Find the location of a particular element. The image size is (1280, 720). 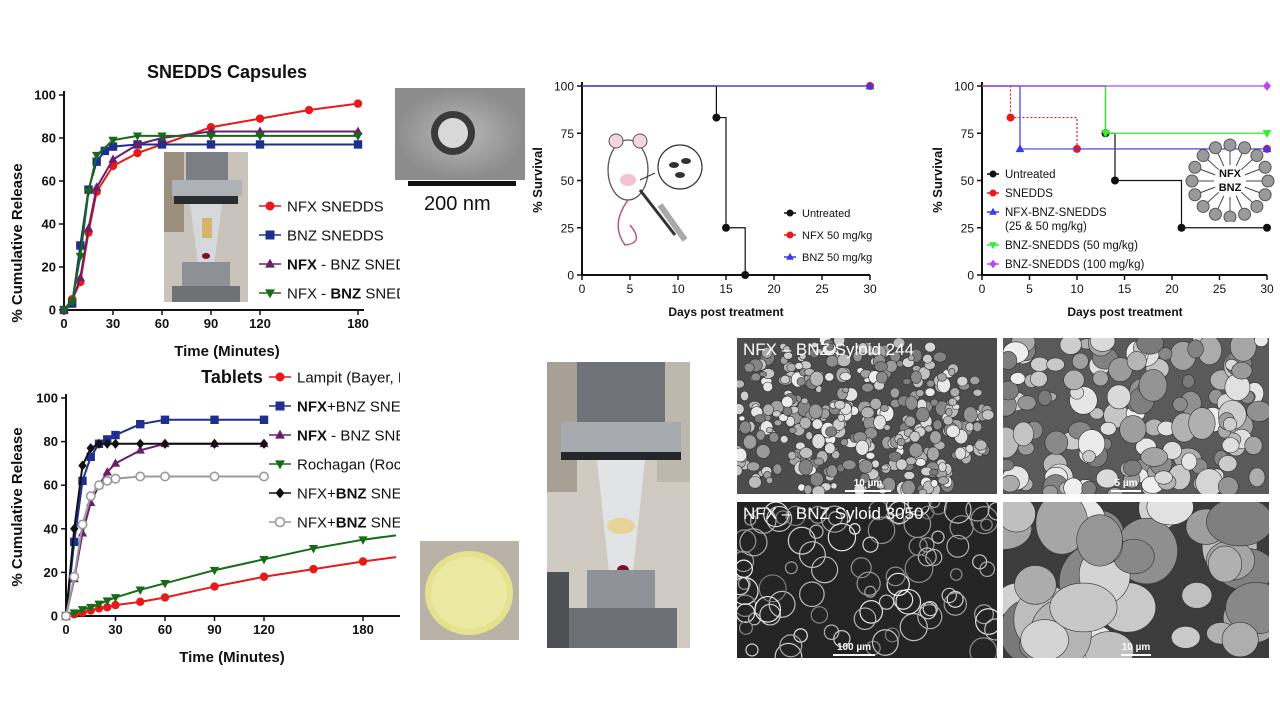

y-tick-label: 20 is located at coordinates (49, 267).